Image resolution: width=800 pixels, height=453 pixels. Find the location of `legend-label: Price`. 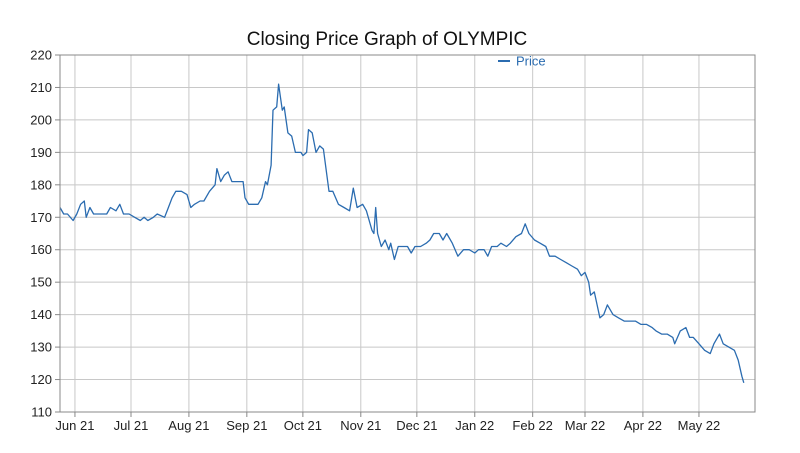

legend-label: Price is located at coordinates (531, 61).